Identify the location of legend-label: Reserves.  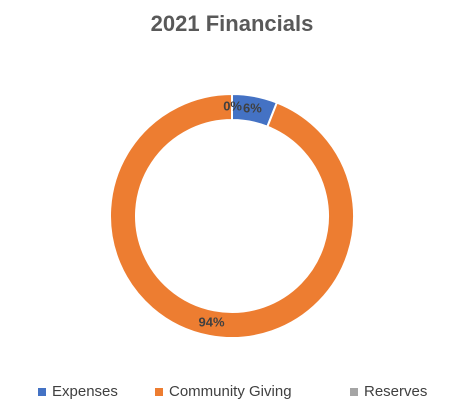
(395, 391).